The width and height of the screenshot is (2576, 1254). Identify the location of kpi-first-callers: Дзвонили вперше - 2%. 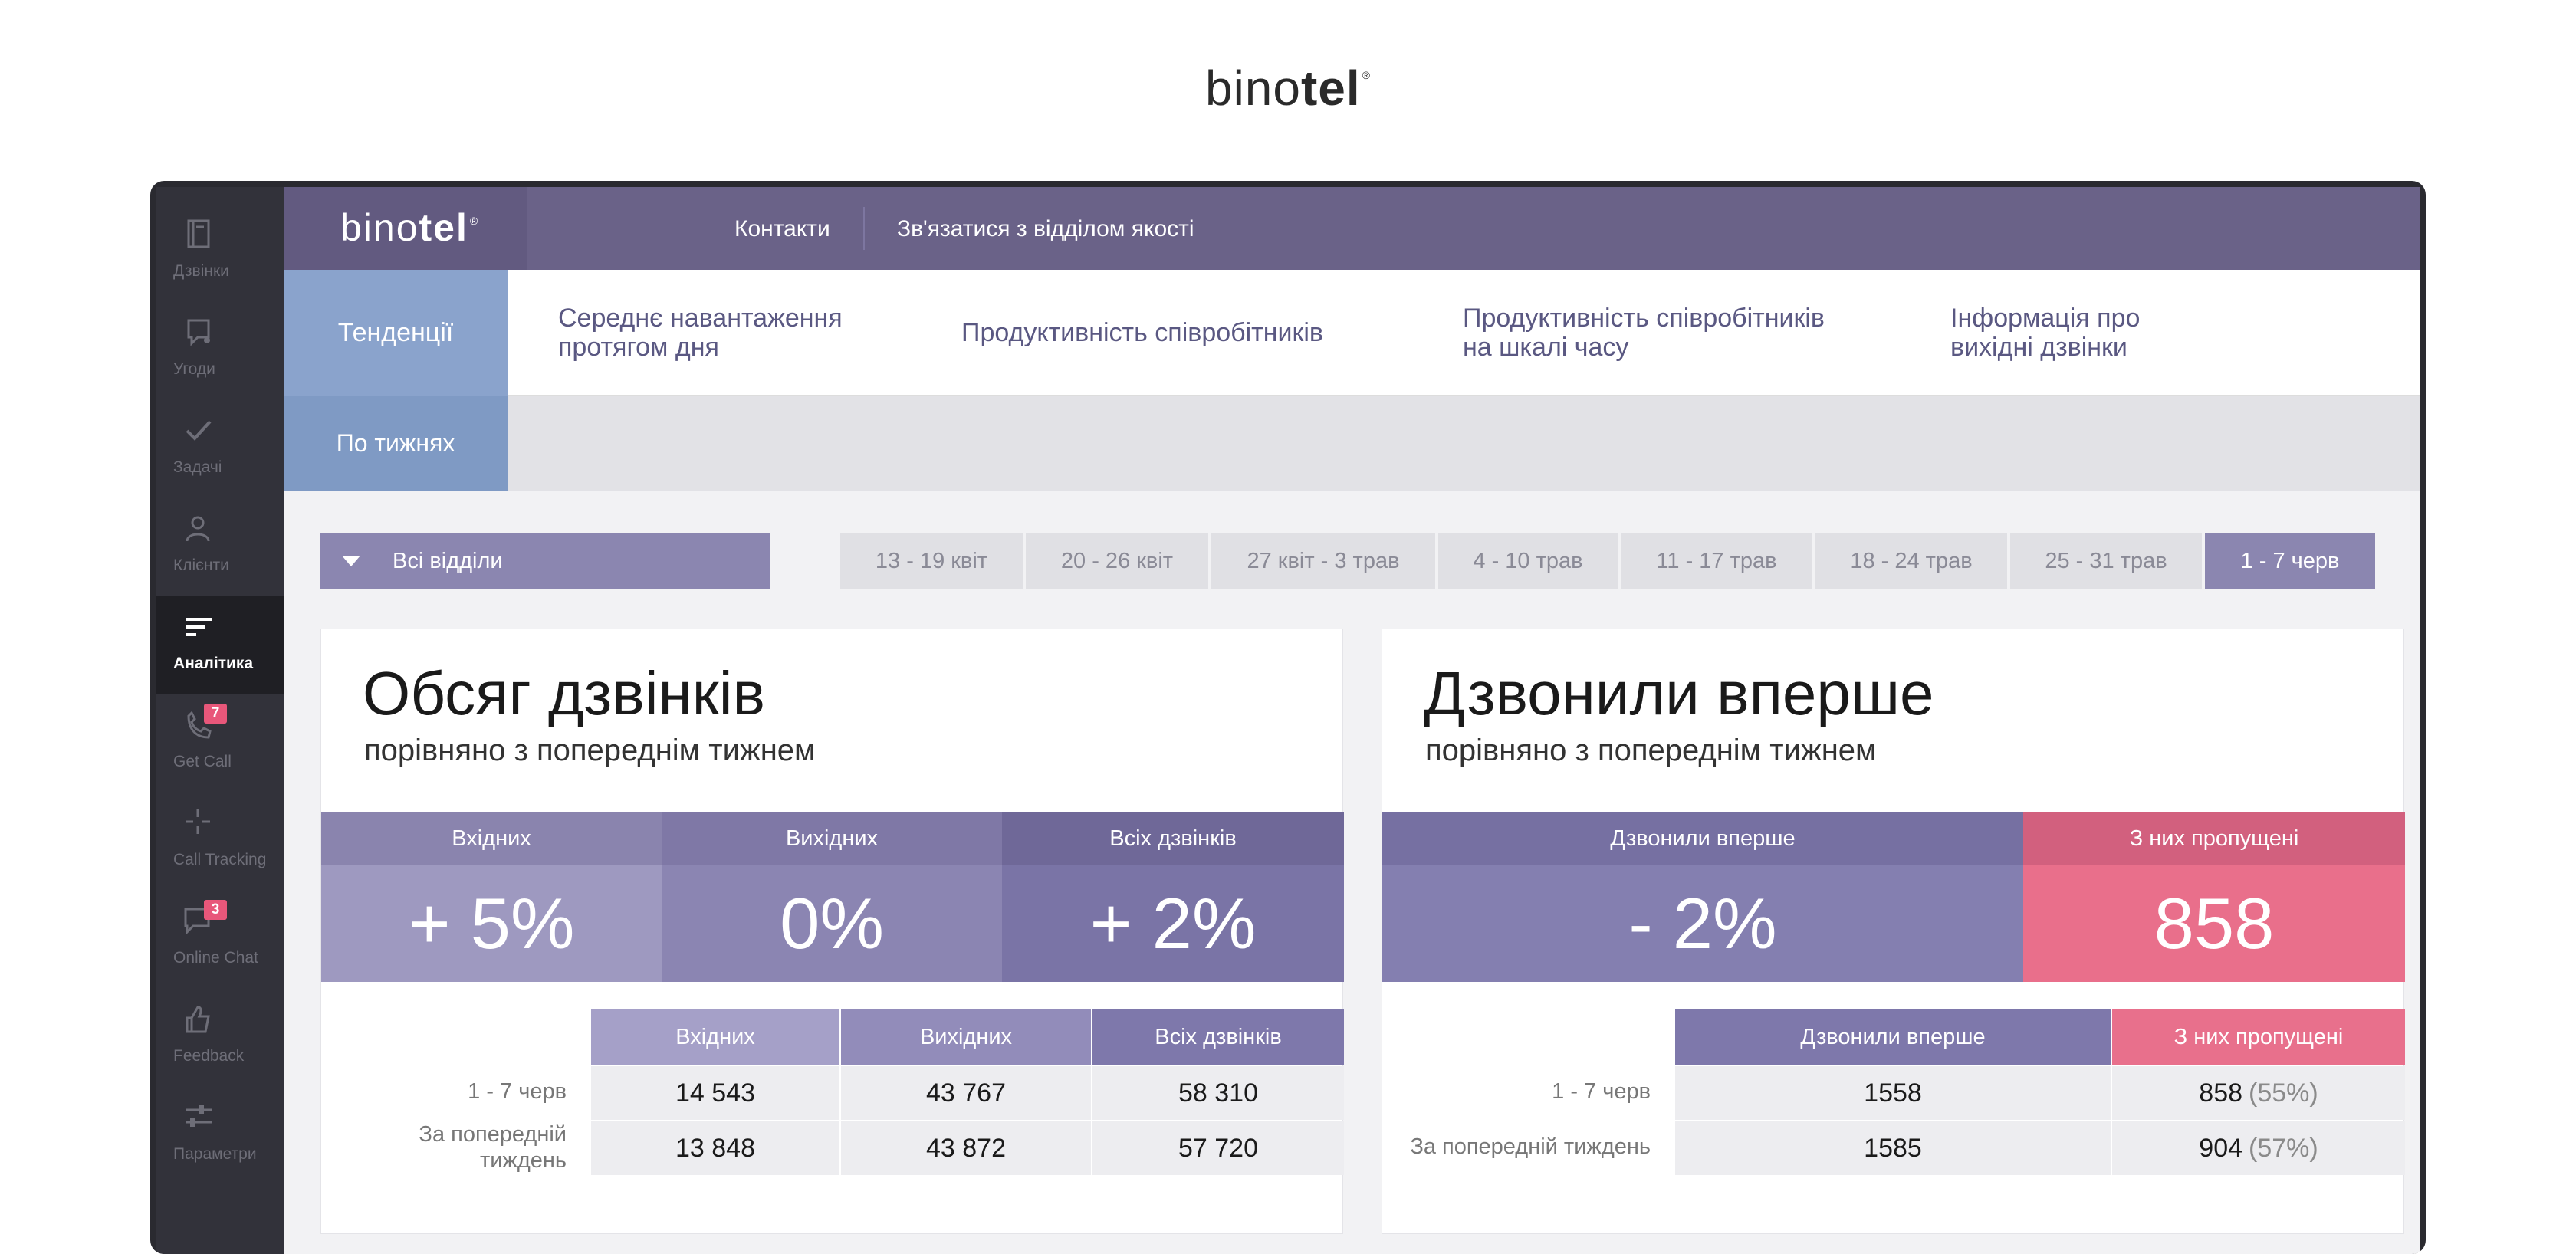
(1703, 897).